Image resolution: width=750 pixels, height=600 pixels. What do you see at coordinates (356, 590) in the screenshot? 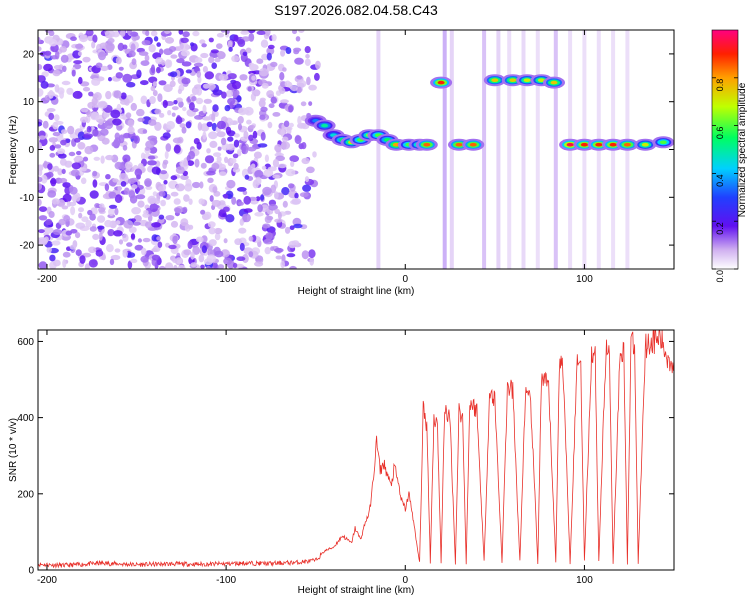
I see `snr-x-label: Height of straight line (km)` at bounding box center [356, 590].